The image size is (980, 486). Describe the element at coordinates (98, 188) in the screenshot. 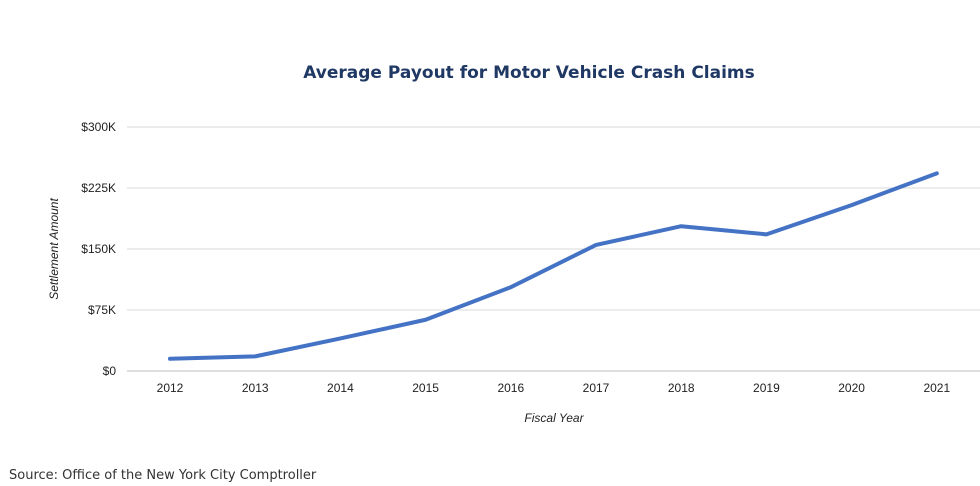

I see `y-tick-label: $225K` at that location.